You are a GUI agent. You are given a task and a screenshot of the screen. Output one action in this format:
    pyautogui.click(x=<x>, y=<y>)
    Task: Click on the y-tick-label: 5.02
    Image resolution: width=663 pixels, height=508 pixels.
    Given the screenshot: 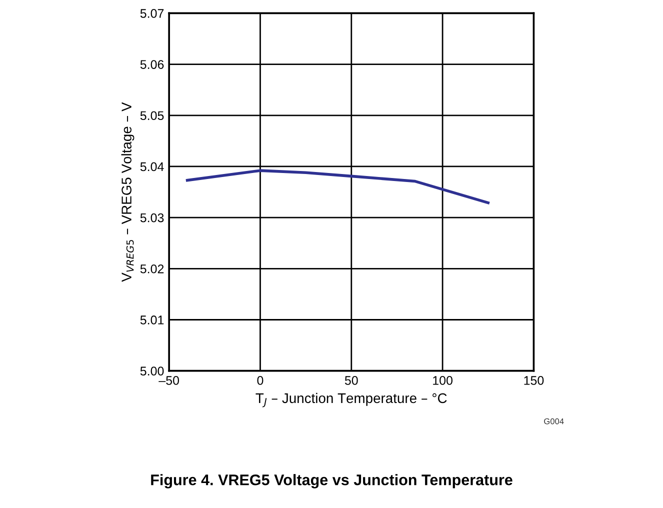 What is the action you would take?
    pyautogui.click(x=152, y=269)
    